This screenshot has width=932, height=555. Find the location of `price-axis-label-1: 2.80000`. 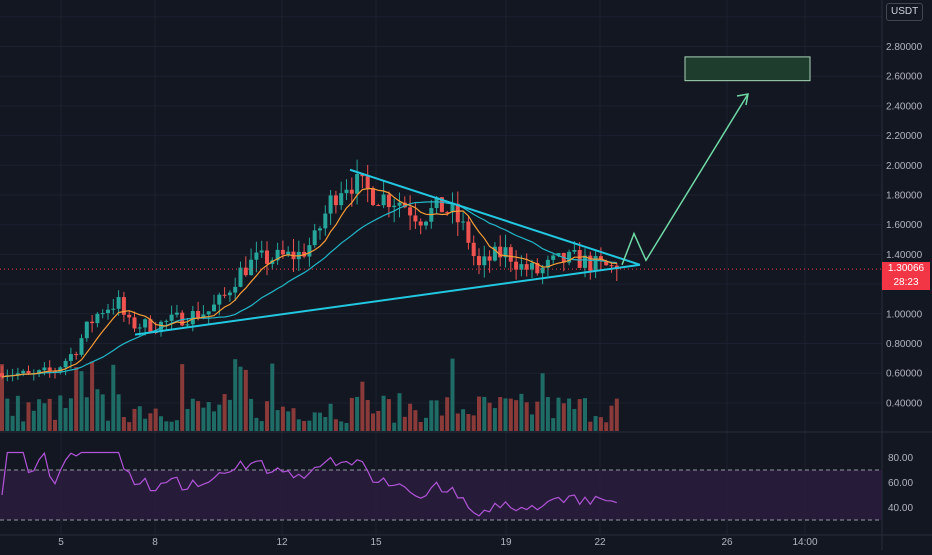

price-axis-label-1: 2.80000 is located at coordinates (904, 47).